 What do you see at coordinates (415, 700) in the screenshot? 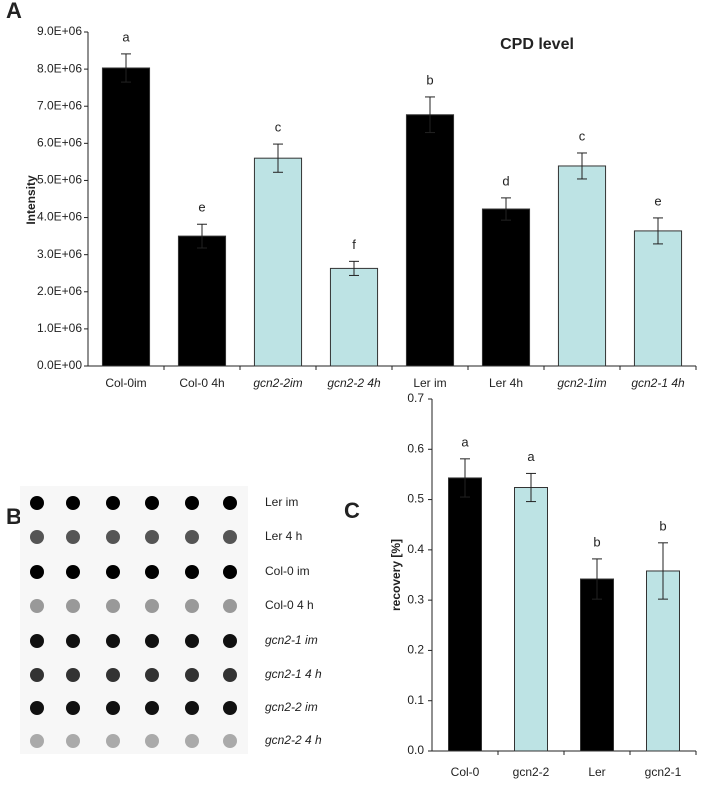
I see `y-tick-label: 0.1` at bounding box center [415, 700].